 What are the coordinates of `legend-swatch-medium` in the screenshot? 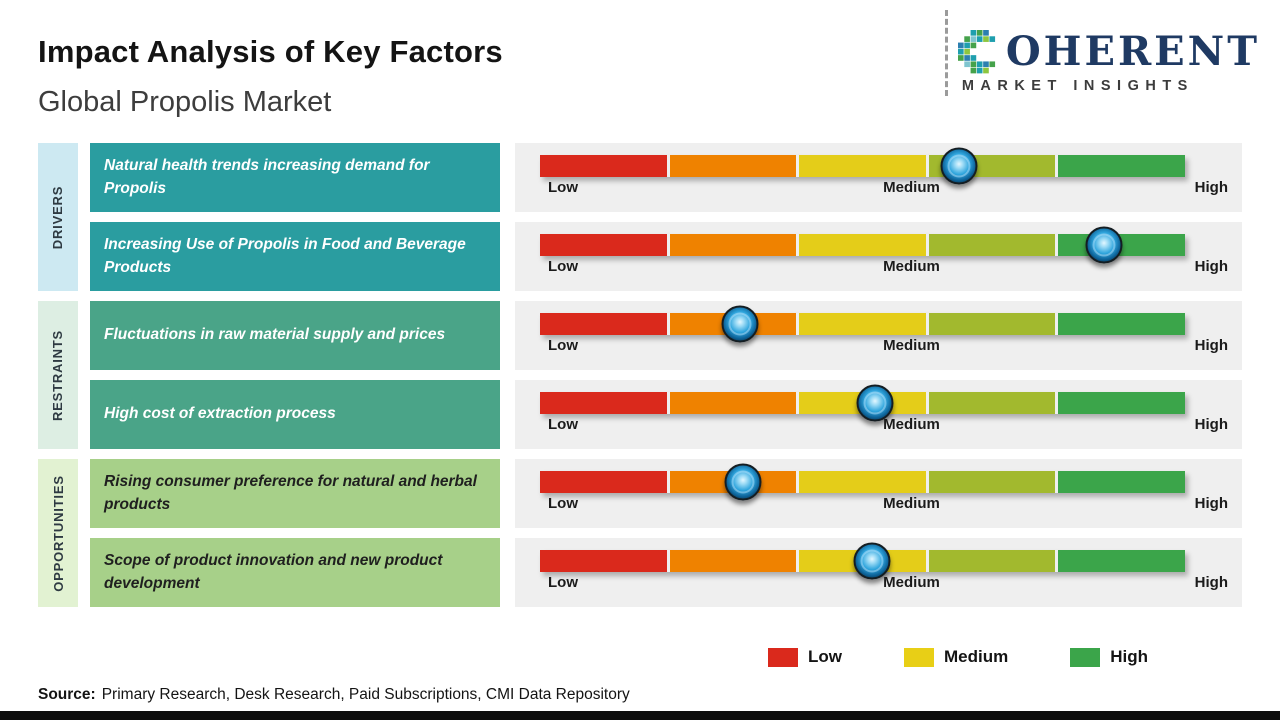 It's located at (919, 657).